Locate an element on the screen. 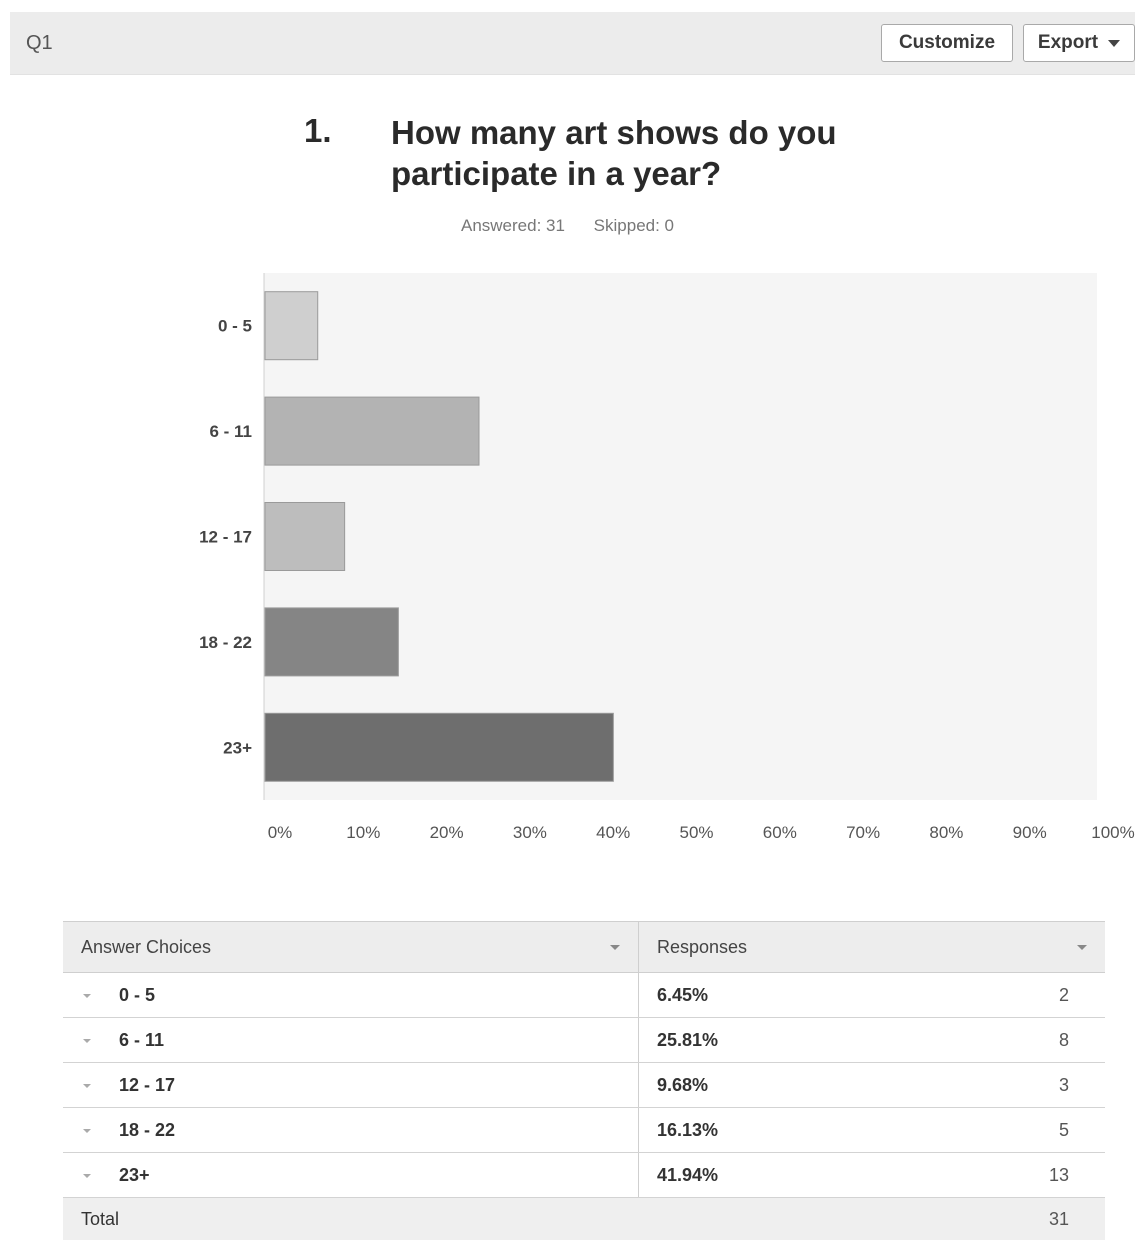 This screenshot has width=1135, height=1240. count-cell: 5 is located at coordinates (1008, 1130).